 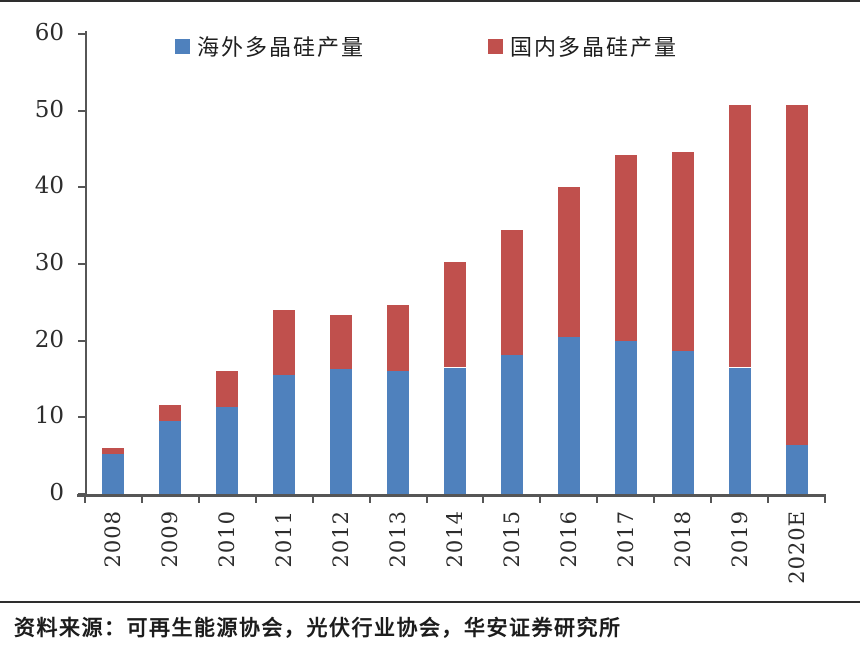 I want to click on bar-2013-overseas, so click(x=398, y=432).